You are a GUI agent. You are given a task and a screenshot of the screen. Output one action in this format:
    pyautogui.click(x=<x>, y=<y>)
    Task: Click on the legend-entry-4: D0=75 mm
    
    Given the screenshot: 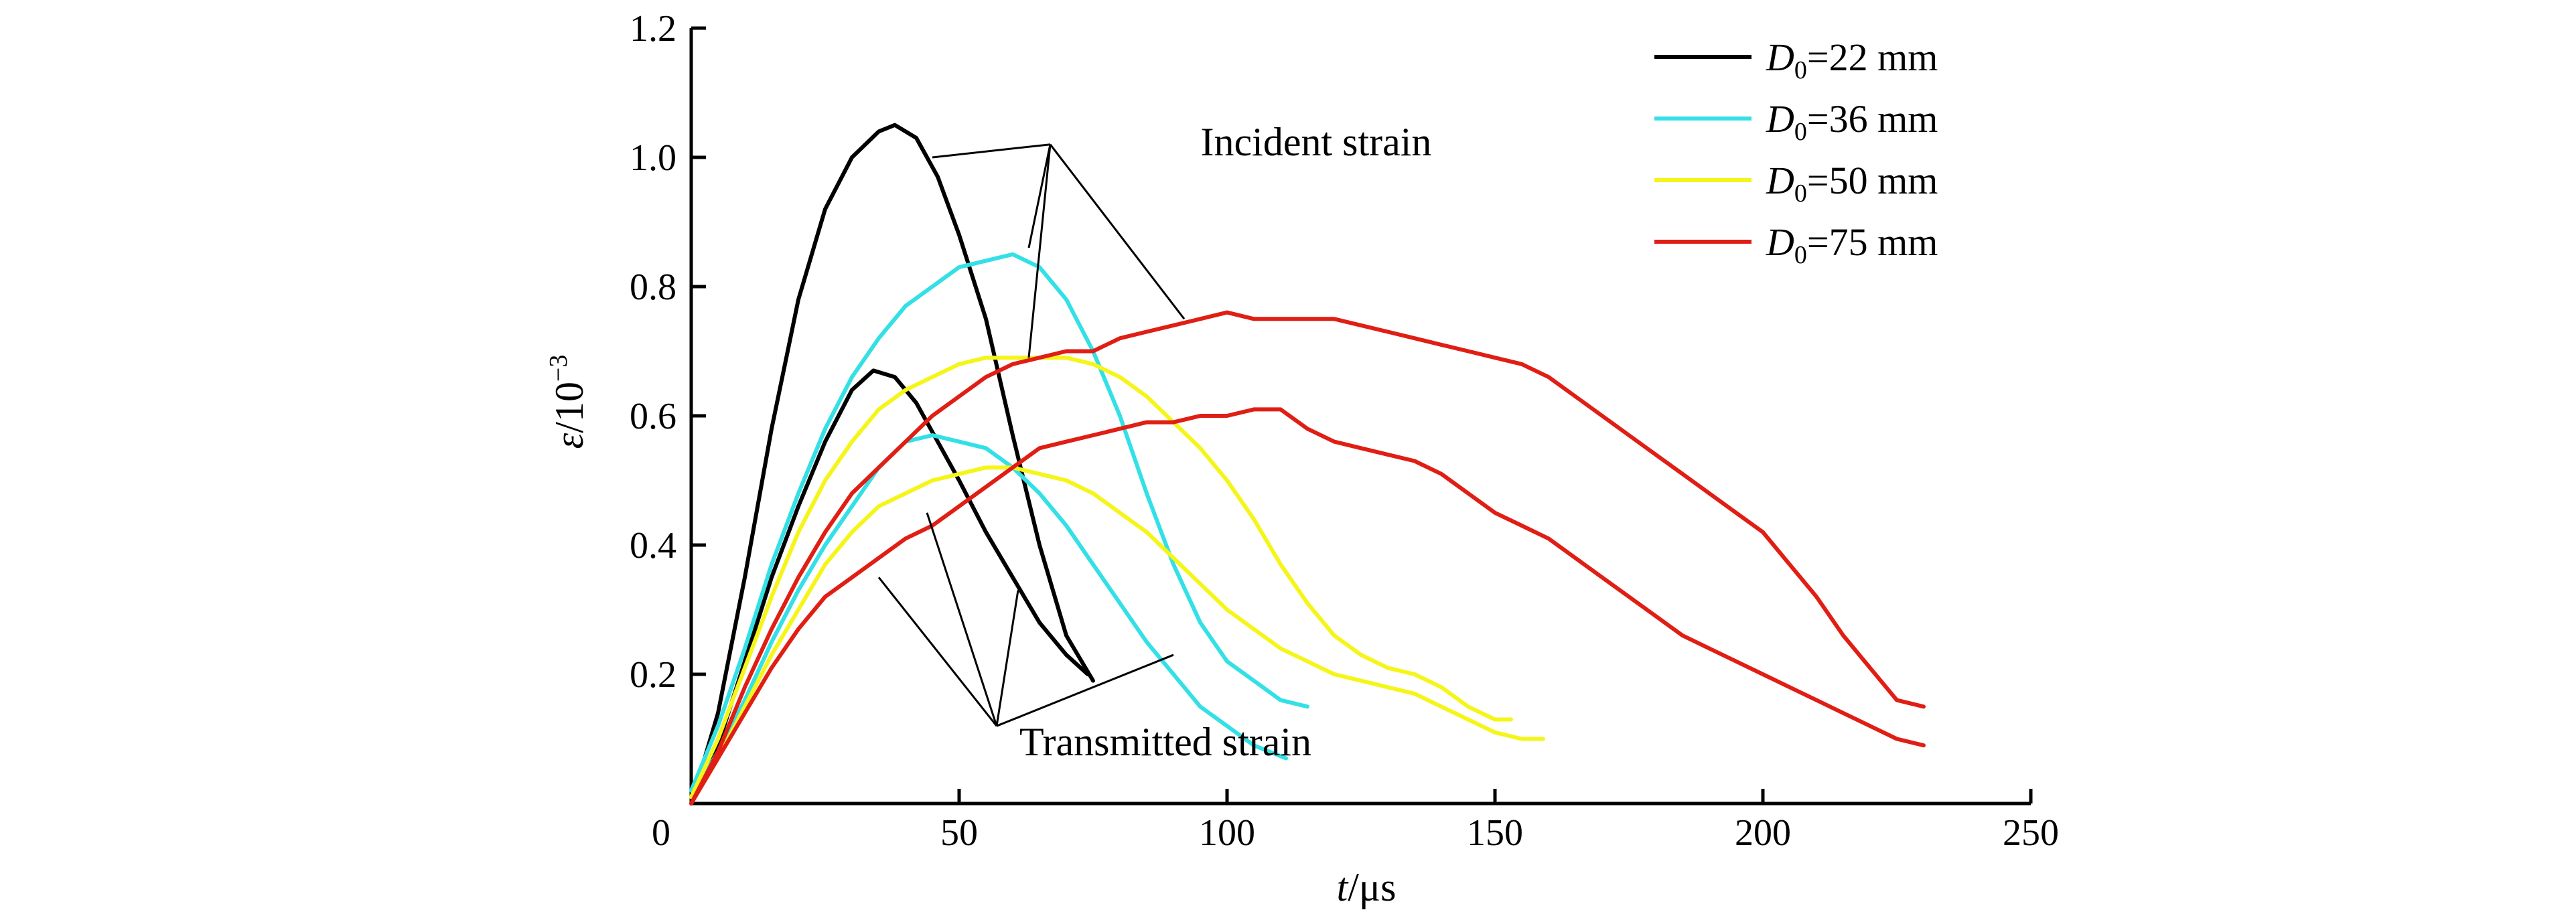 What is the action you would take?
    pyautogui.click(x=1852, y=244)
    